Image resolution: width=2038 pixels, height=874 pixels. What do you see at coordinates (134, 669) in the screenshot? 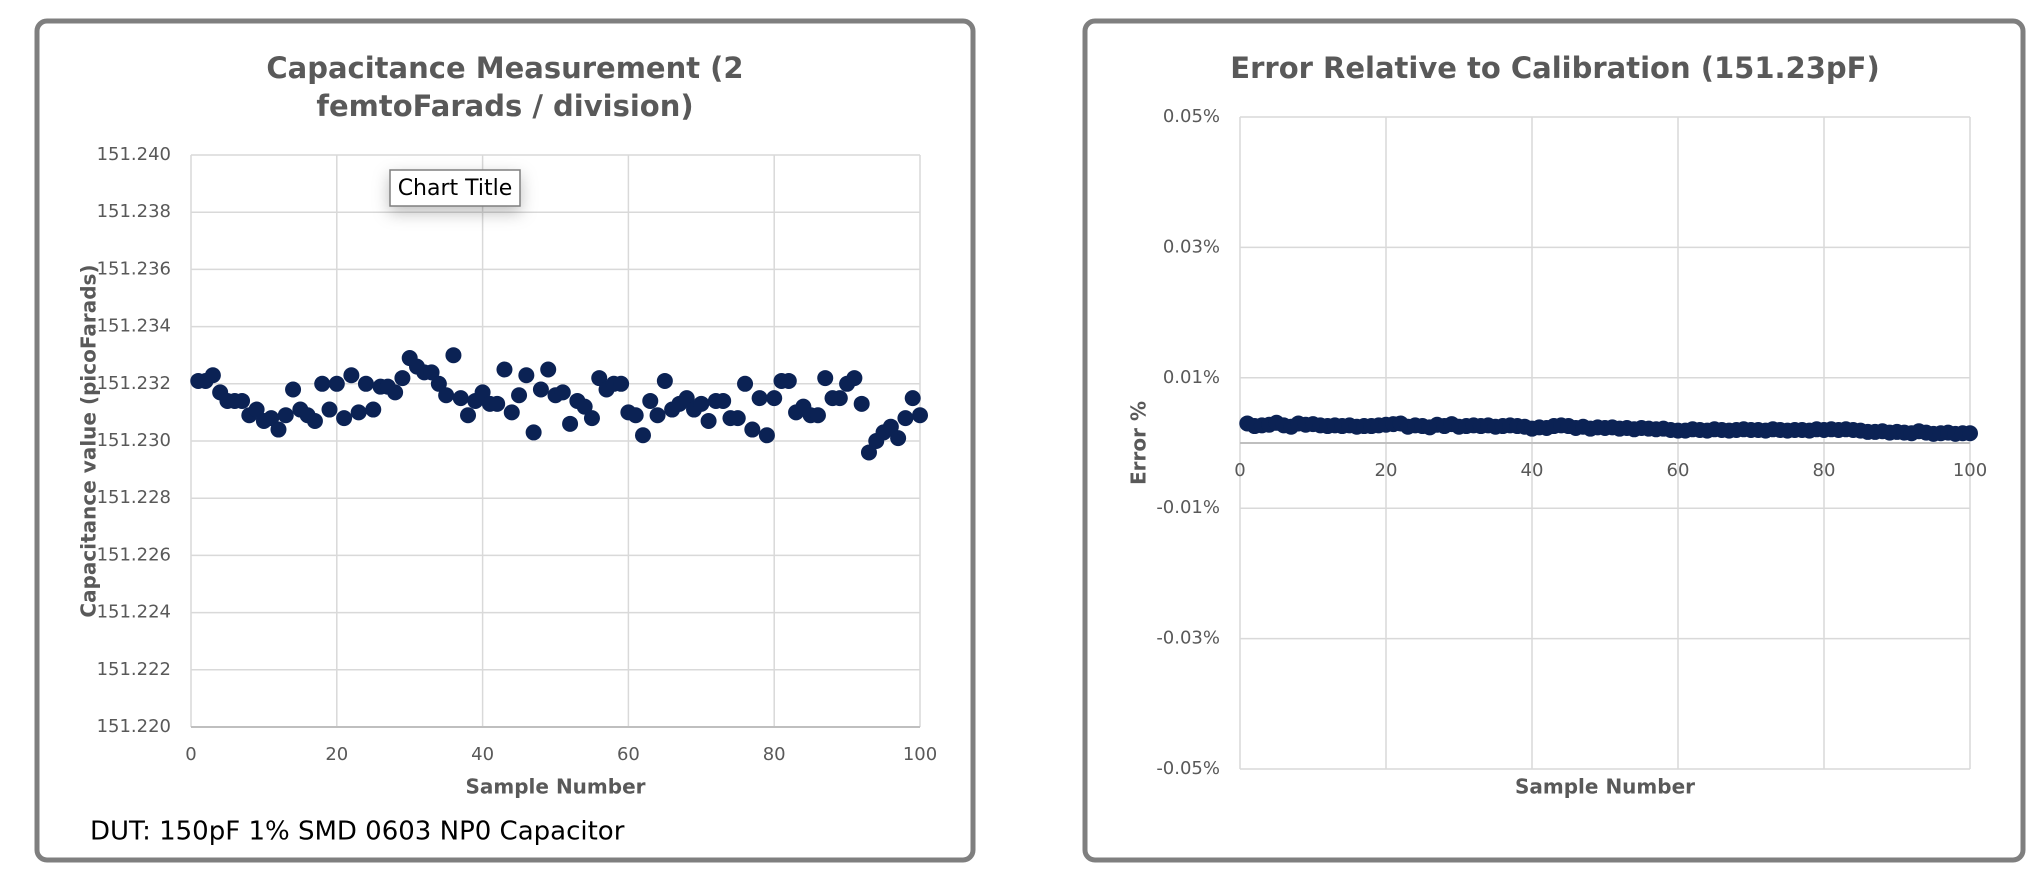
I see `y-tick-label: 151.222` at bounding box center [134, 669].